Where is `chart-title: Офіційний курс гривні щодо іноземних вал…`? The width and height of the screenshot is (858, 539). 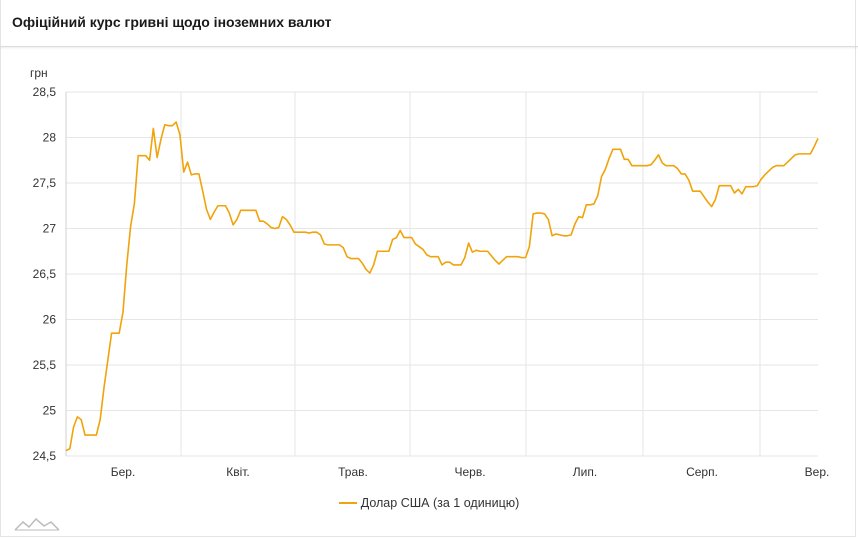
chart-title: Офіційний курс гривні щодо іноземних вал… is located at coordinates (172, 22).